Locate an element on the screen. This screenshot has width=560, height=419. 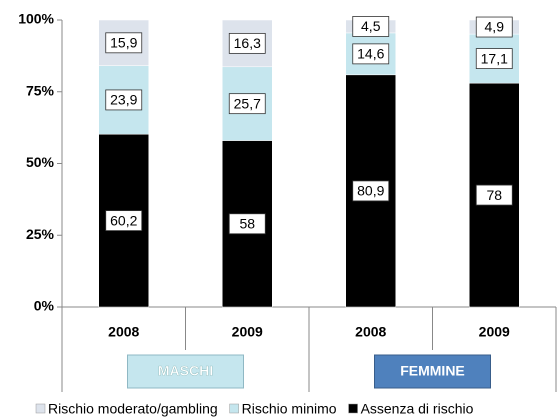
value-label: 14,6 is located at coordinates (370, 54).